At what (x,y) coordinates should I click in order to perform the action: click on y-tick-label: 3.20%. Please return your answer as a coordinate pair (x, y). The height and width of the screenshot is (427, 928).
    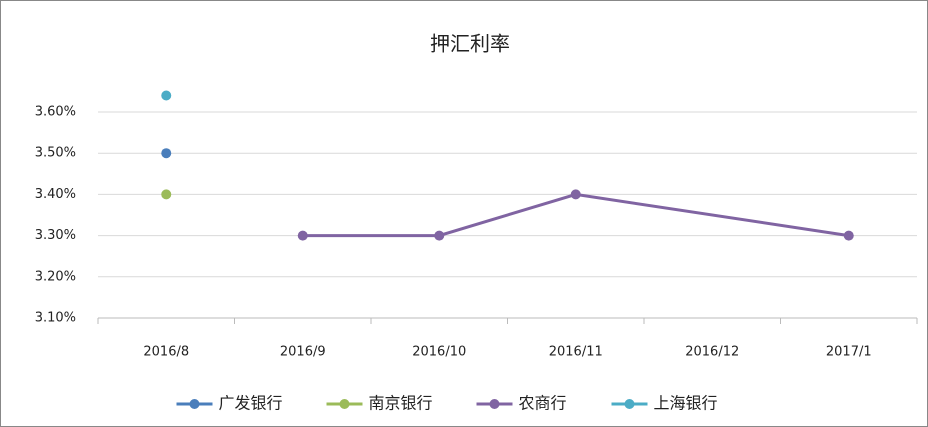
    Looking at the image, I should click on (55, 276).